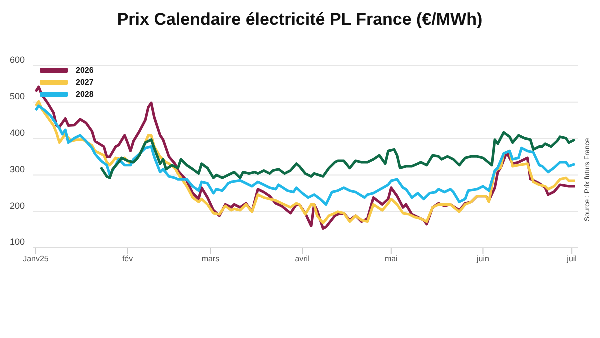 Image resolution: width=600 pixels, height=338 pixels. What do you see at coordinates (85, 94) in the screenshot?
I see `legend-label: 2028` at bounding box center [85, 94].